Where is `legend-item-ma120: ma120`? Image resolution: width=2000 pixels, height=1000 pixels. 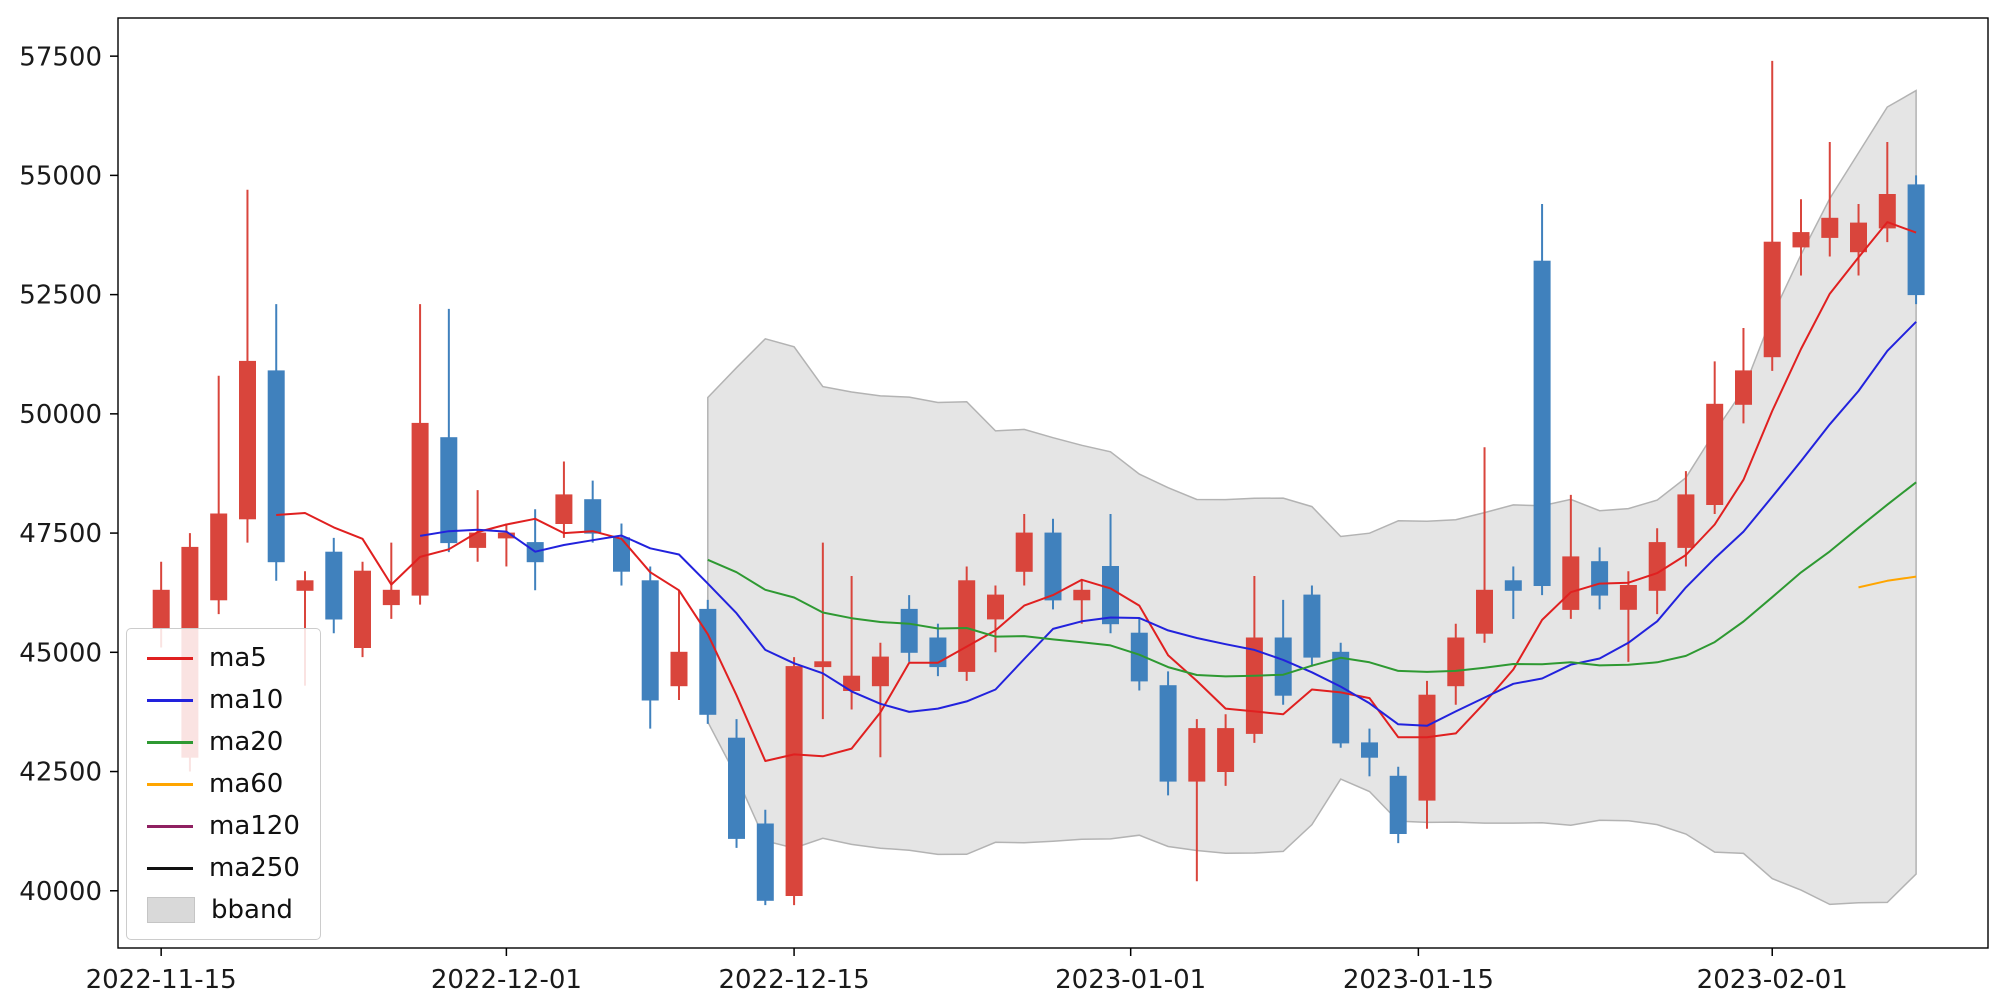 legend-item-ma120: ma120 is located at coordinates (223, 826).